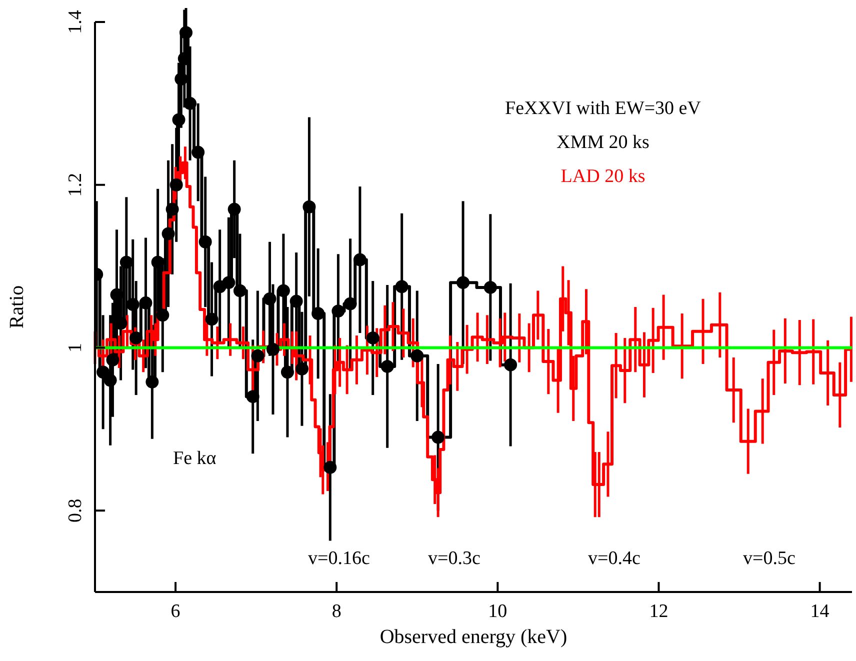 Image resolution: width=856 pixels, height=661 pixels. Describe the element at coordinates (75, 184) in the screenshot. I see `y-tick-label: 1.2` at that location.